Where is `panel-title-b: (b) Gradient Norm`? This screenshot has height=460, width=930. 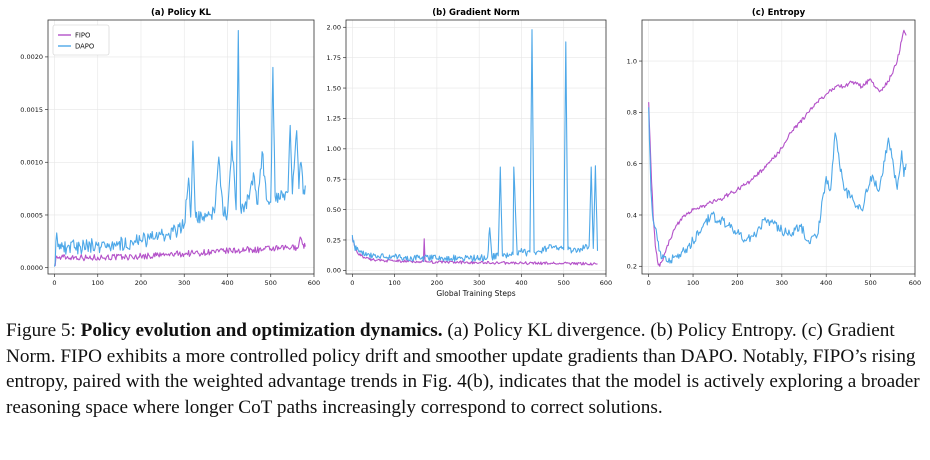
panel-title-b: (b) Gradient Norm is located at coordinates (476, 13).